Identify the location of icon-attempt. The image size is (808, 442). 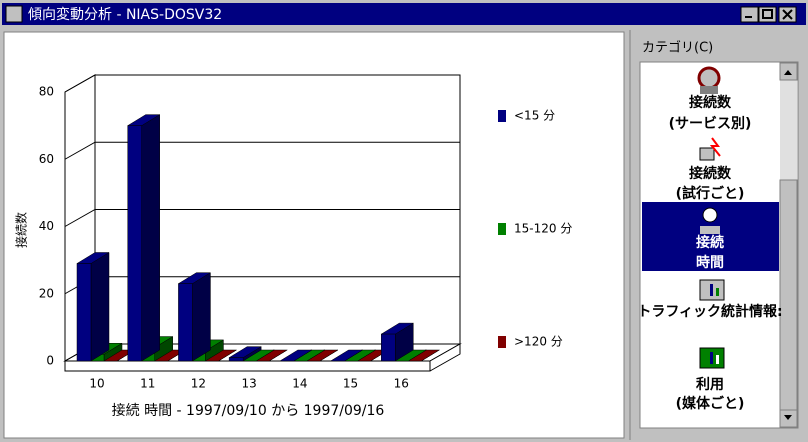
(710, 149).